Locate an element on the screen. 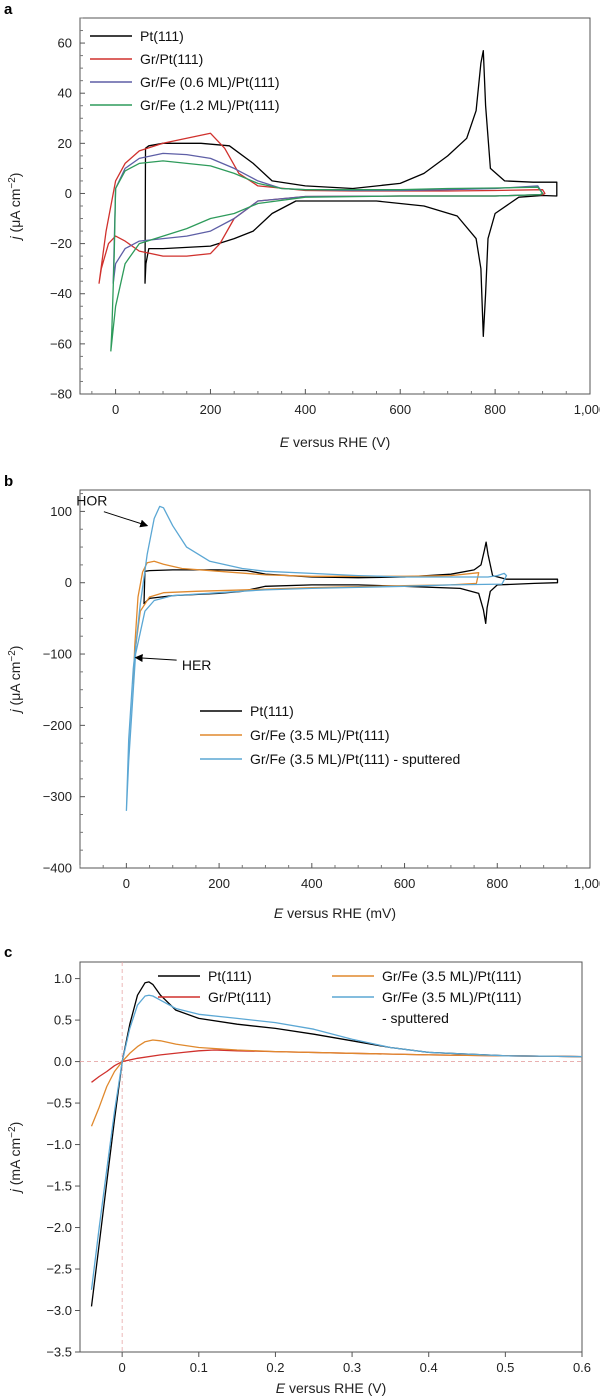 The height and width of the screenshot is (1398, 600). y-axis-title: j (mA cm−2) is located at coordinates (15, 1158).